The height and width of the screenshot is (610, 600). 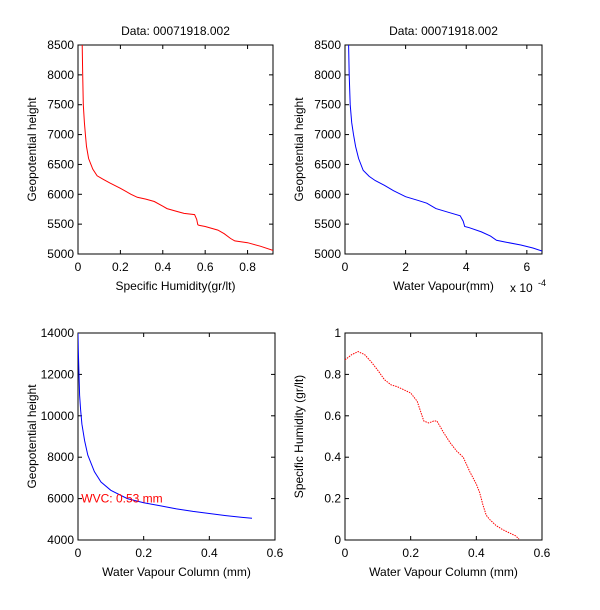 What do you see at coordinates (58, 374) in the screenshot?
I see `y-tick-label: 12000` at bounding box center [58, 374].